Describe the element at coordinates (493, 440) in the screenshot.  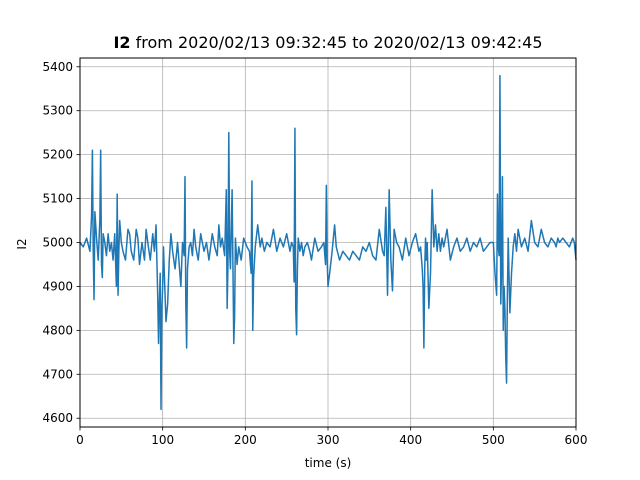
I see `x-tick-label: 500` at that location.